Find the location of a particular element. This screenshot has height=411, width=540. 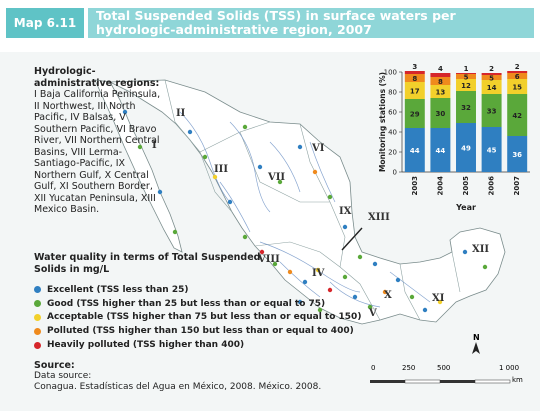

region-label-xii: XII is located at coordinates (481, 249).